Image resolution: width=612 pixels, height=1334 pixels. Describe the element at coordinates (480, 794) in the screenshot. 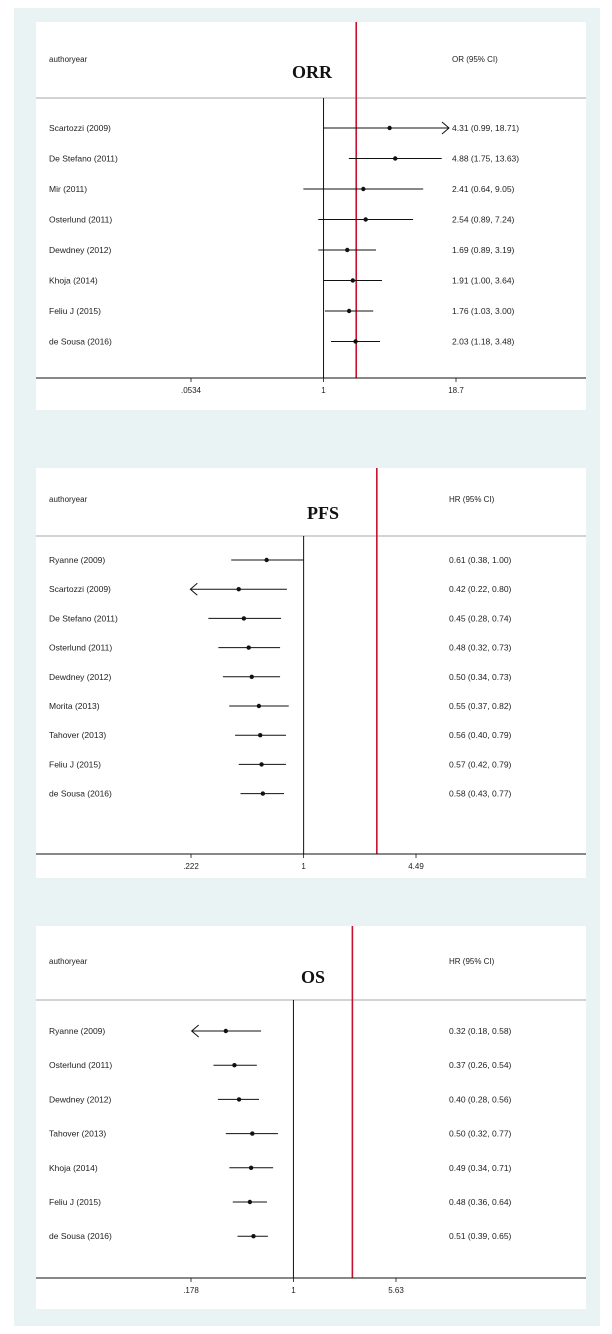

I see `effect-estimate-label: 0.58 (0.43, 0.77)` at that location.